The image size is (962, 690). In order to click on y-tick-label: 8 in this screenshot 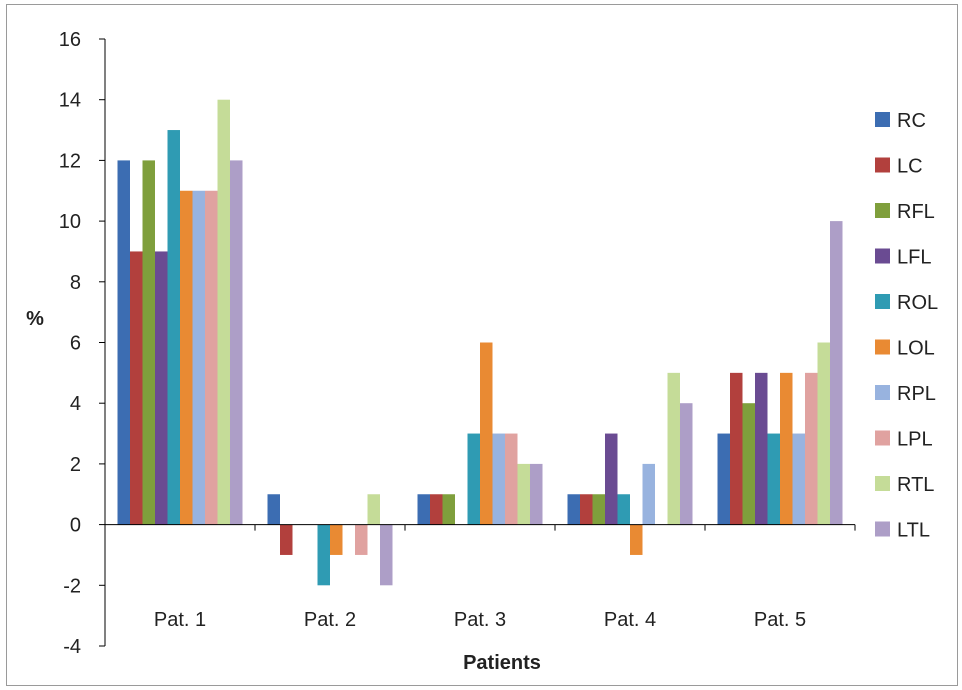, I will do `click(75, 283)`.